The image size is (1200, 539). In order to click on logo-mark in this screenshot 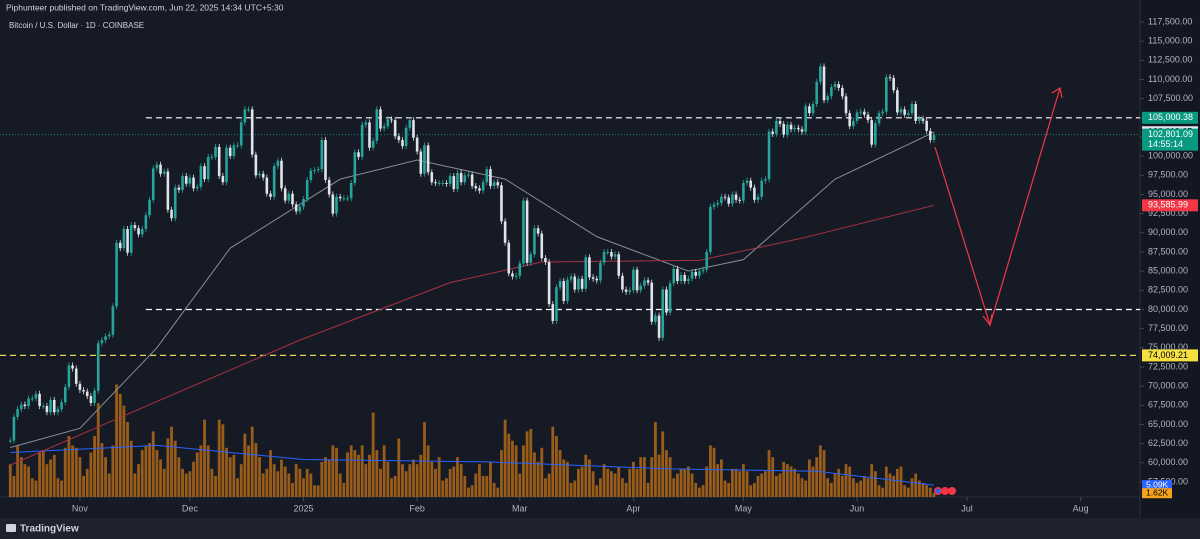, I will do `click(11, 528)`.